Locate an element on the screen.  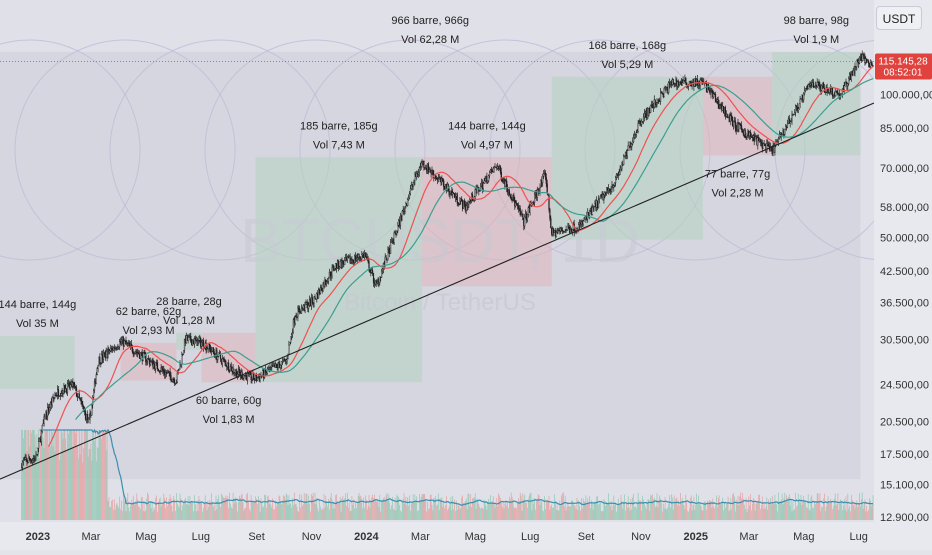
annotation-label-line1: 60 barre, 60g is located at coordinates (228, 401).